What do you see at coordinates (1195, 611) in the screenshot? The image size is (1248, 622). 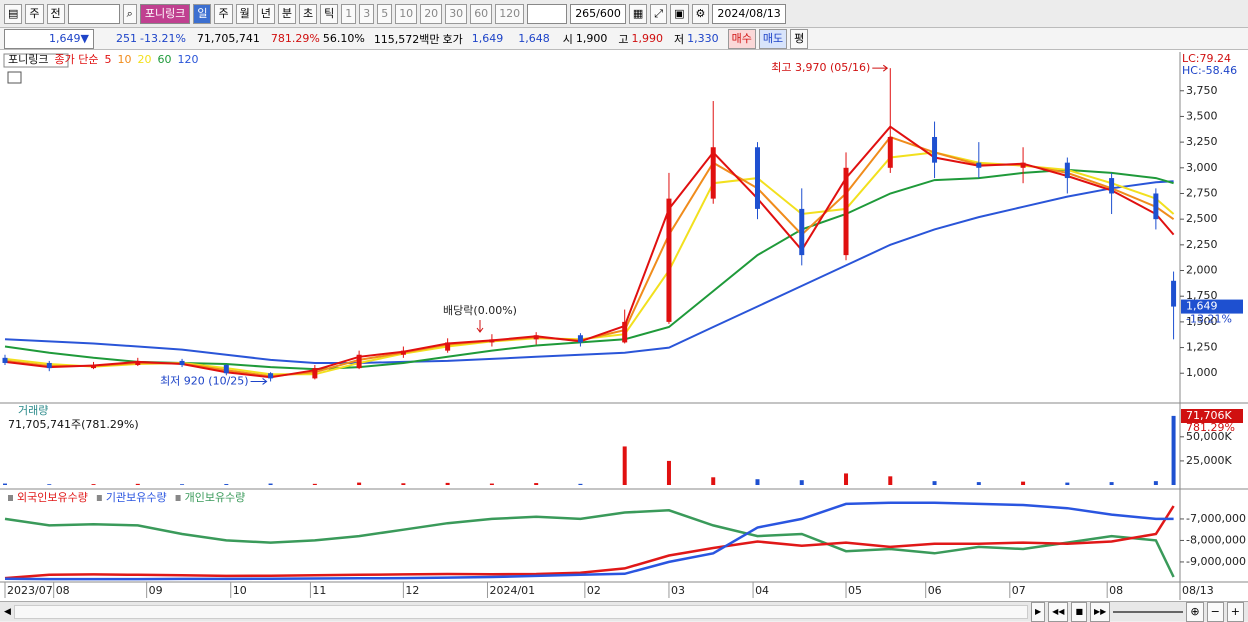 I see `zoom-icon: ⊕` at bounding box center [1195, 611].